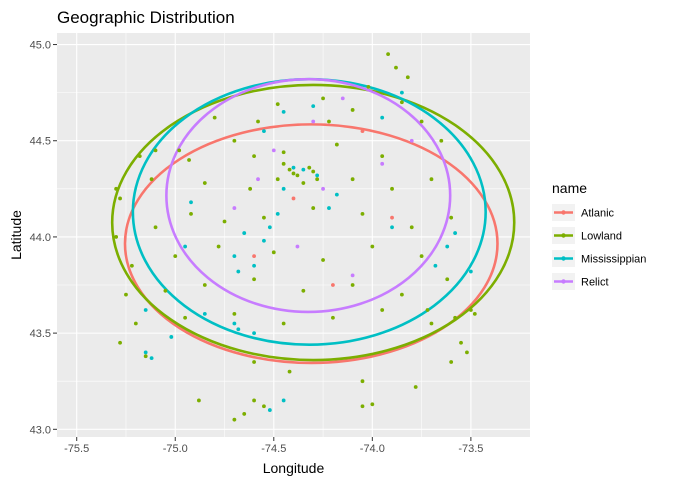 The image size is (675, 484). I want to click on legend-label: Lowland, so click(601, 237).